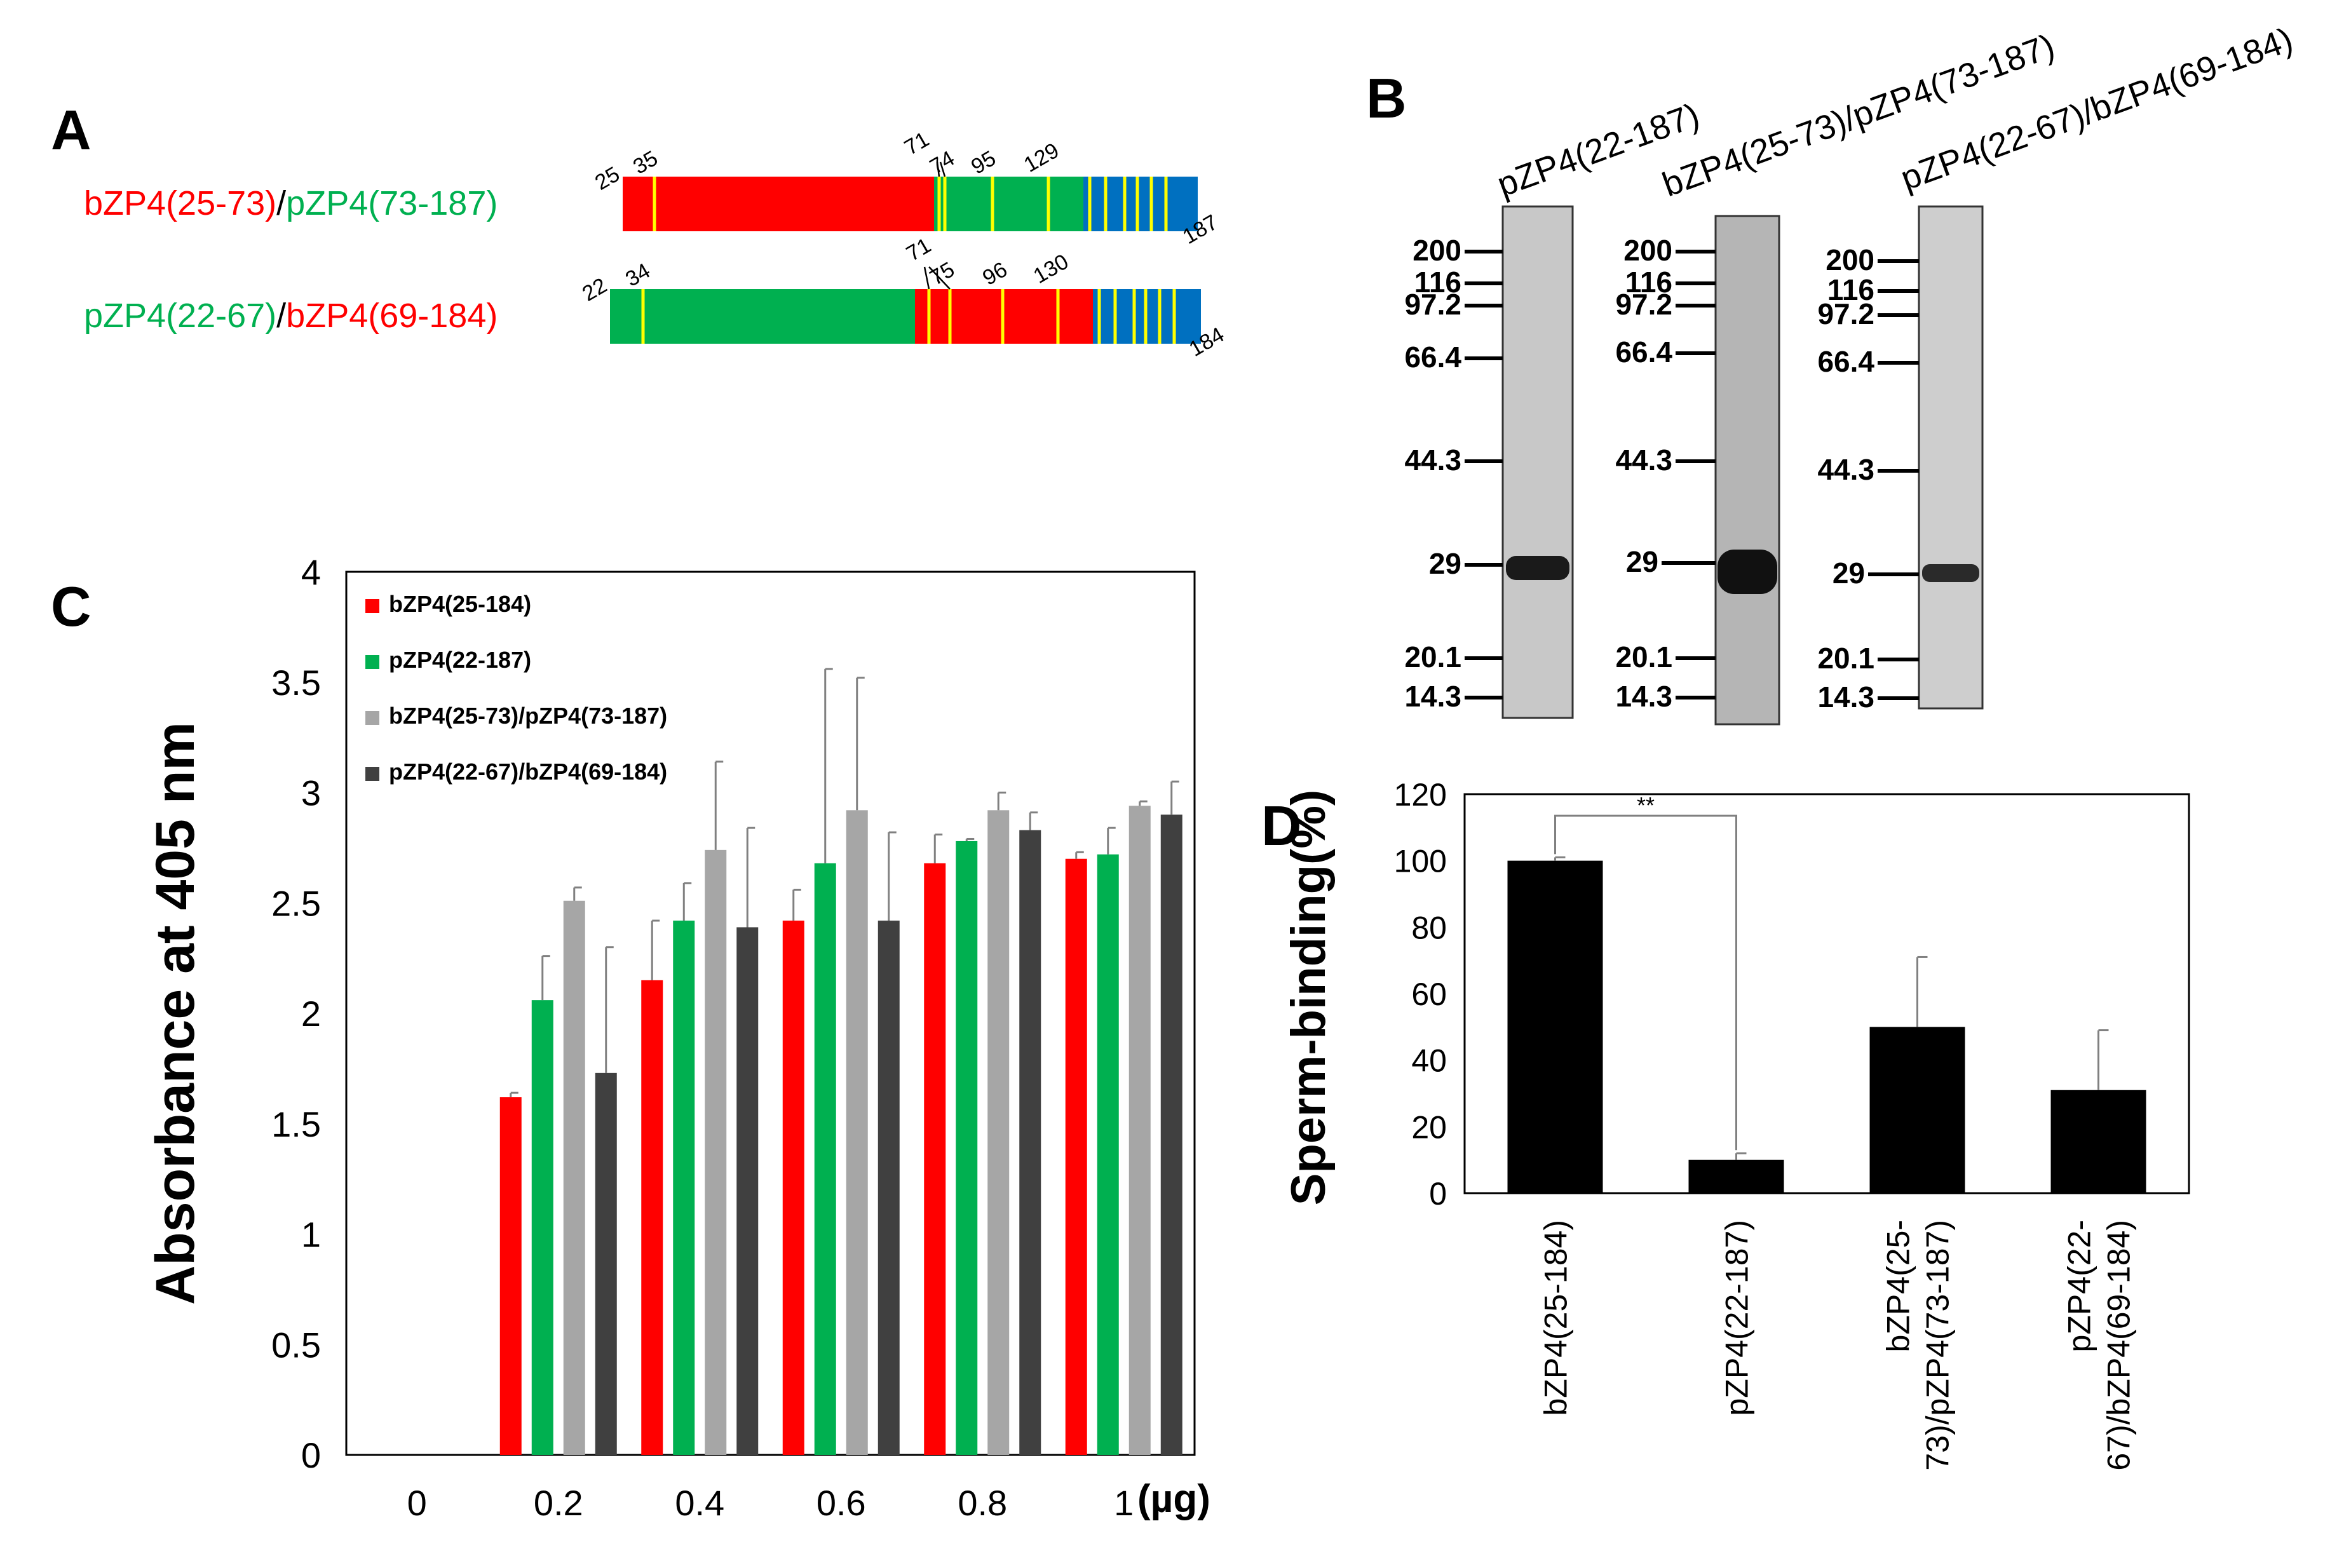 This screenshot has height=1568, width=2351. Describe the element at coordinates (607, 178) in the screenshot. I see `construct-1-start-label: 25` at that location.